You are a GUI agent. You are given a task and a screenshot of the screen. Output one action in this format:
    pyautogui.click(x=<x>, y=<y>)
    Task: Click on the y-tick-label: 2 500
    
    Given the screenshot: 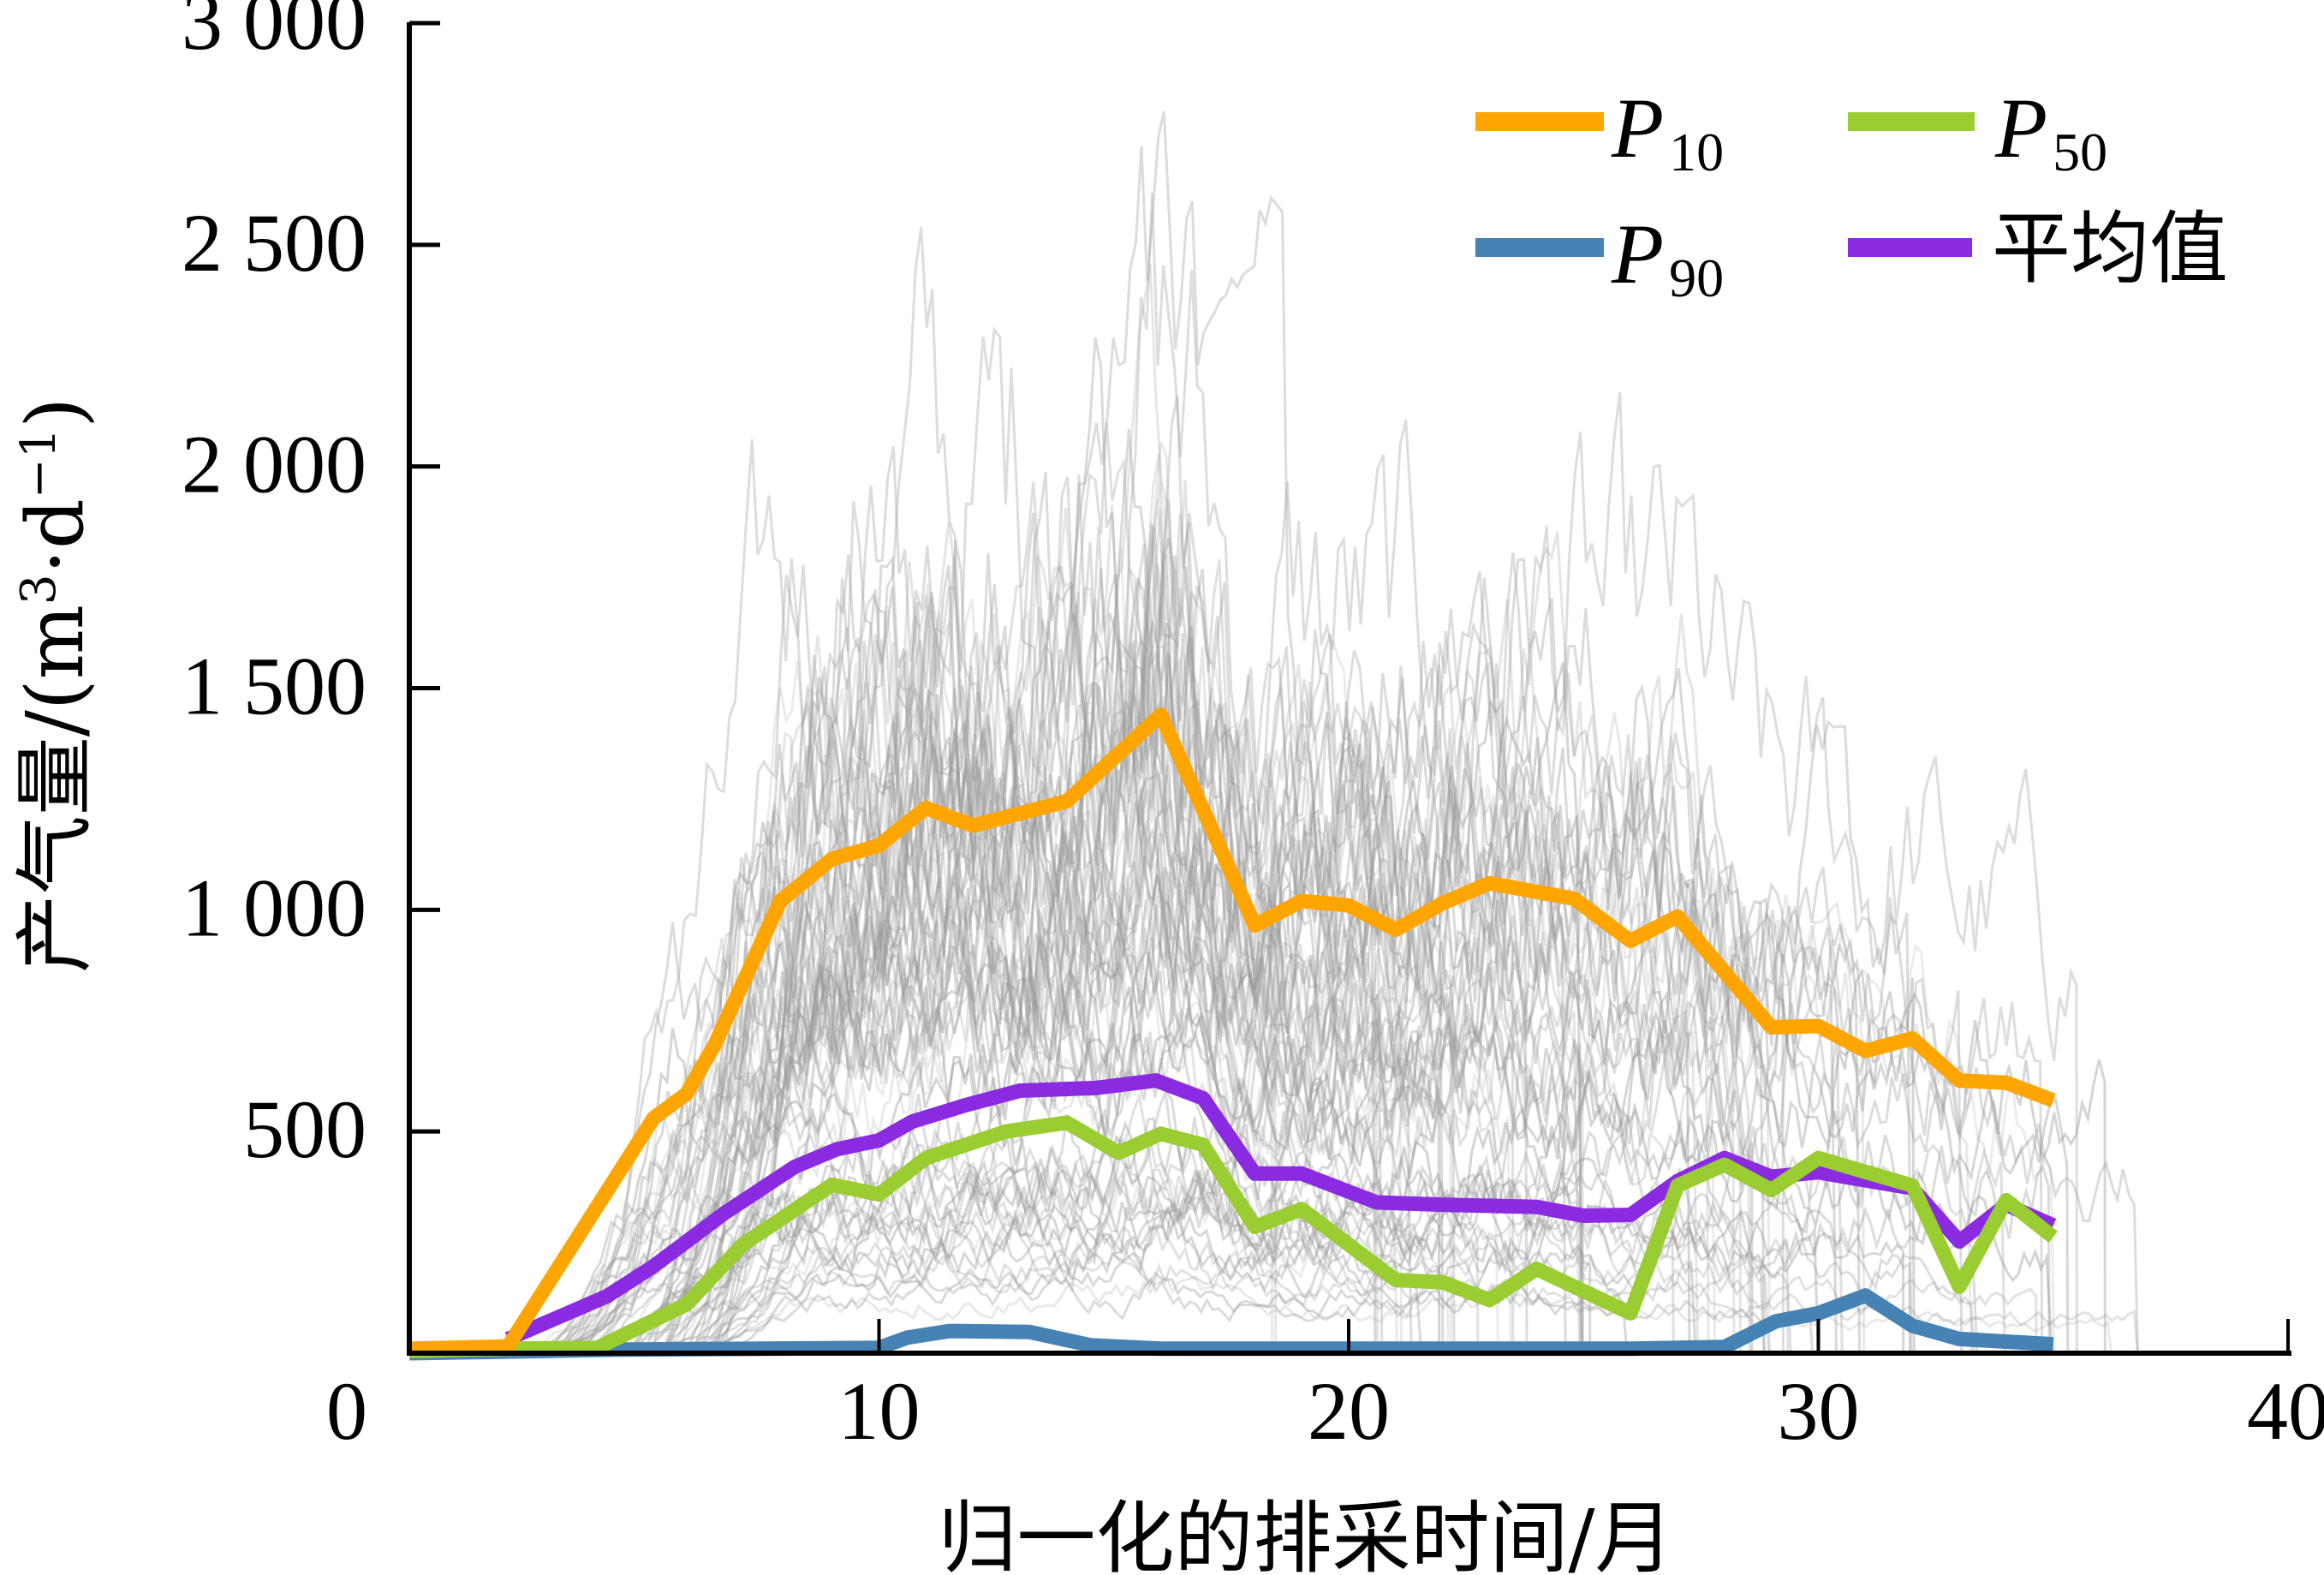 What is the action you would take?
    pyautogui.click(x=274, y=243)
    